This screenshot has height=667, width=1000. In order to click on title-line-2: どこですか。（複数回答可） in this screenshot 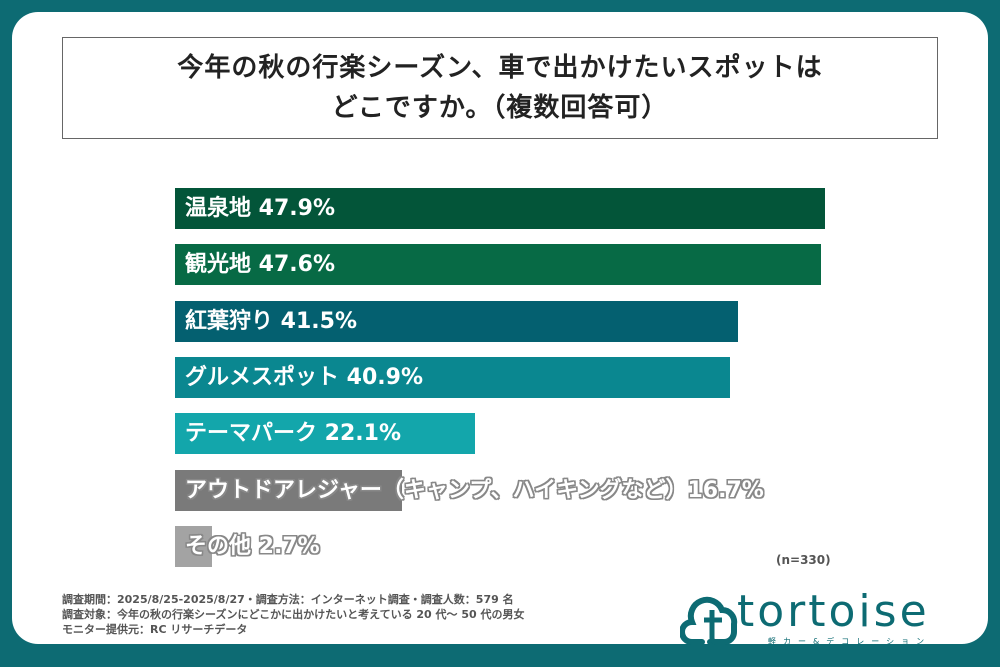, I will do `click(500, 108)`.